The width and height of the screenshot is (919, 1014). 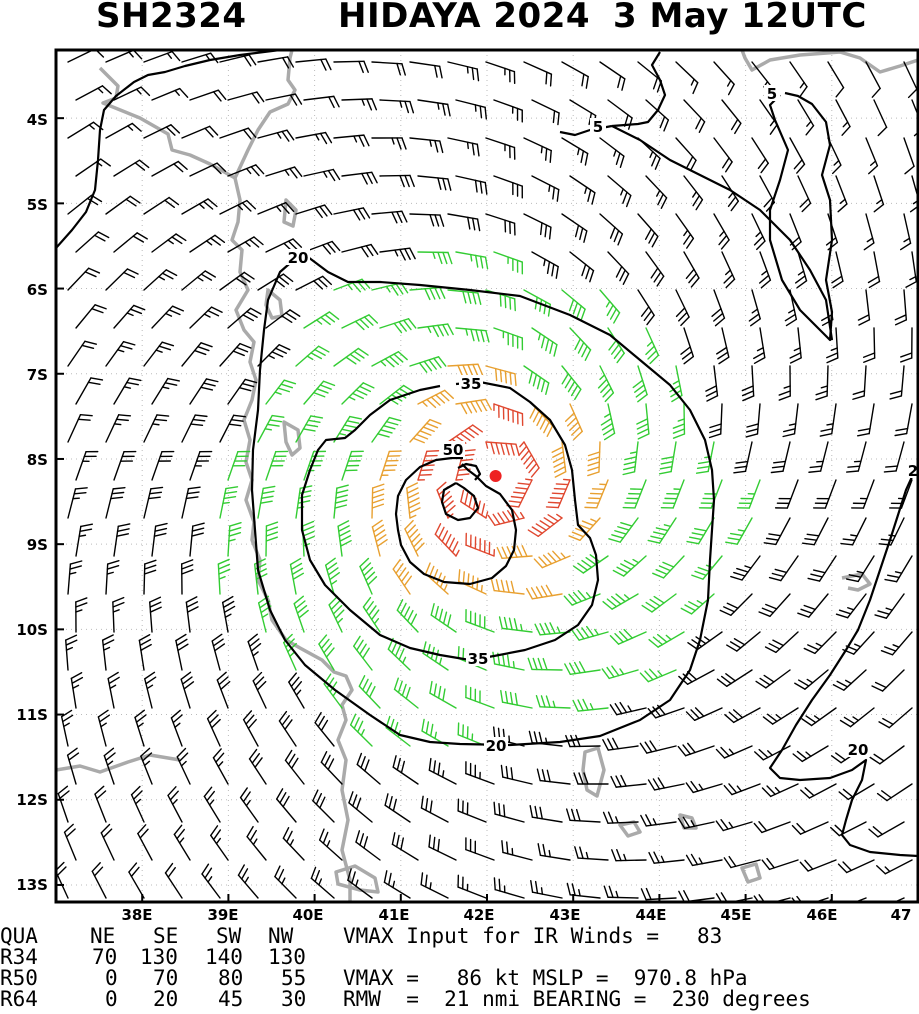 I want to click on header-sw: SW, so click(x=229, y=936).